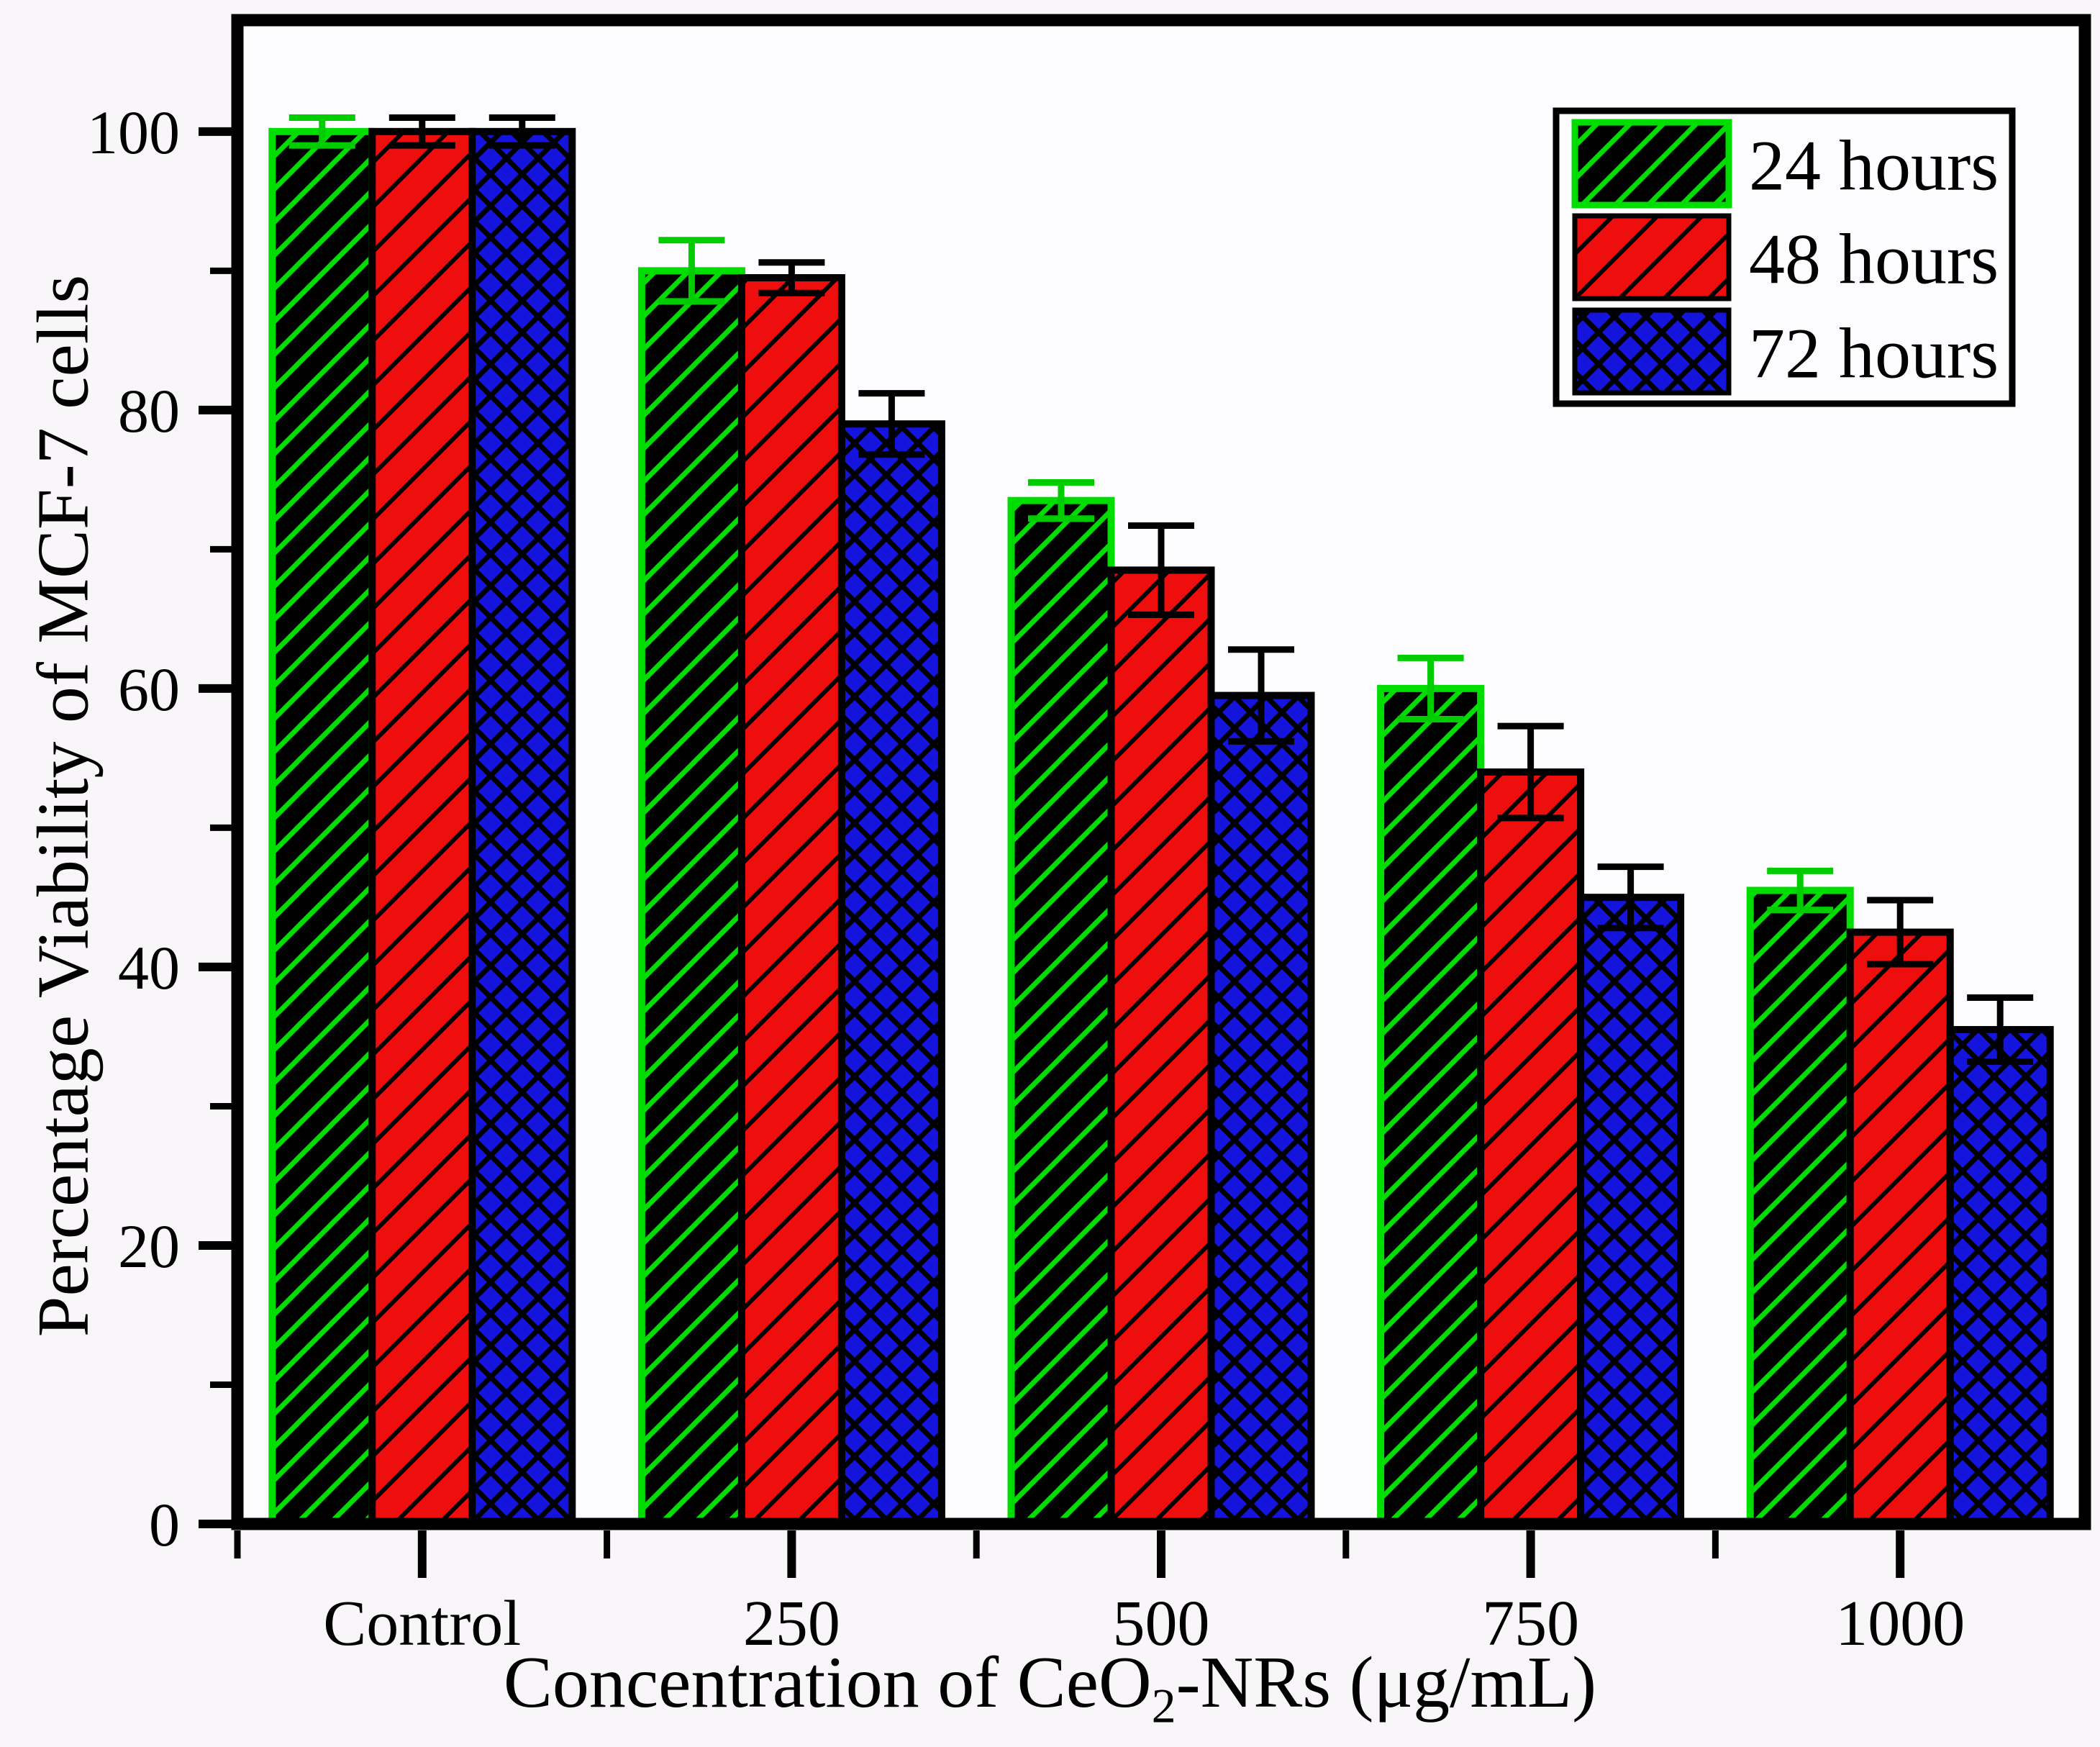  Describe the element at coordinates (149, 410) in the screenshot. I see `y-tick-label-80: 80` at that location.